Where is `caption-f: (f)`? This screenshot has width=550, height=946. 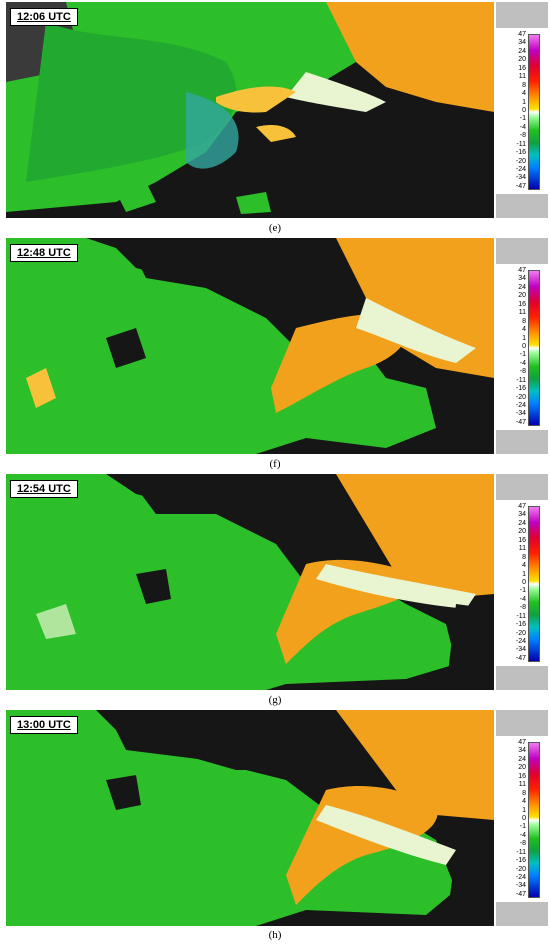
caption-f: (f) is located at coordinates (275, 464).